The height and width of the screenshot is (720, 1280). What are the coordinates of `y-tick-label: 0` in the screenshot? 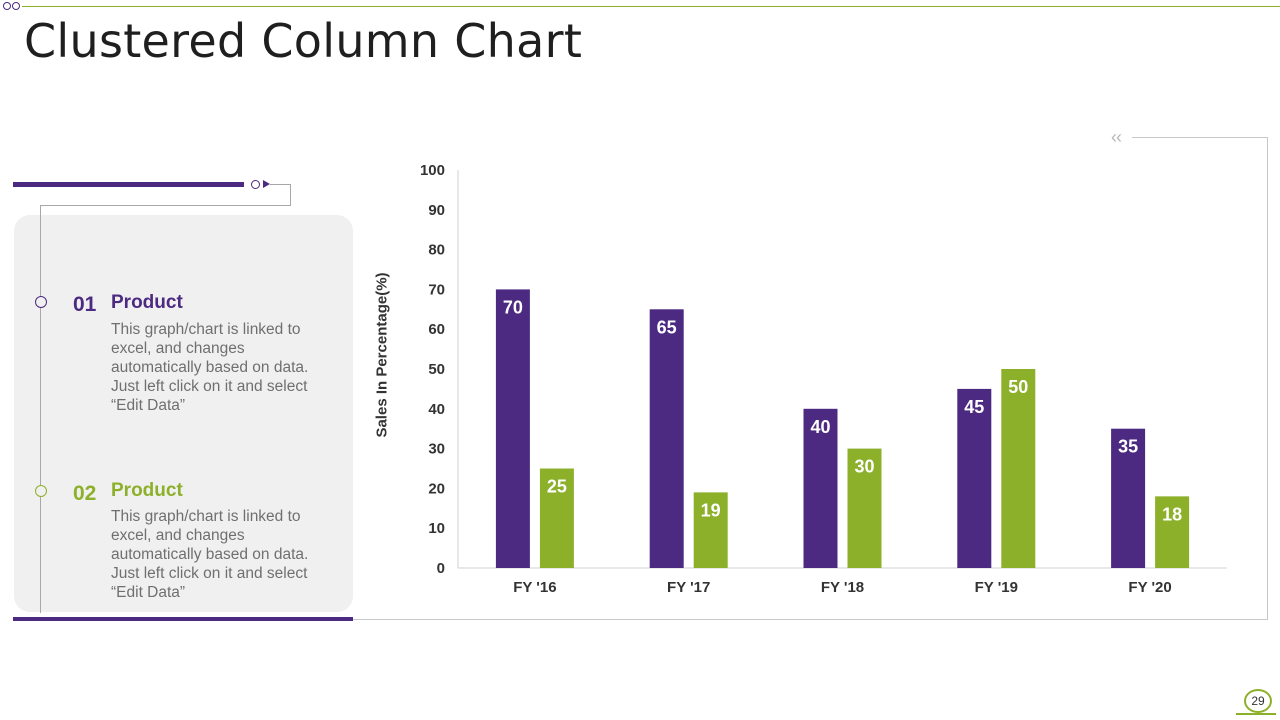 It's located at (441, 568).